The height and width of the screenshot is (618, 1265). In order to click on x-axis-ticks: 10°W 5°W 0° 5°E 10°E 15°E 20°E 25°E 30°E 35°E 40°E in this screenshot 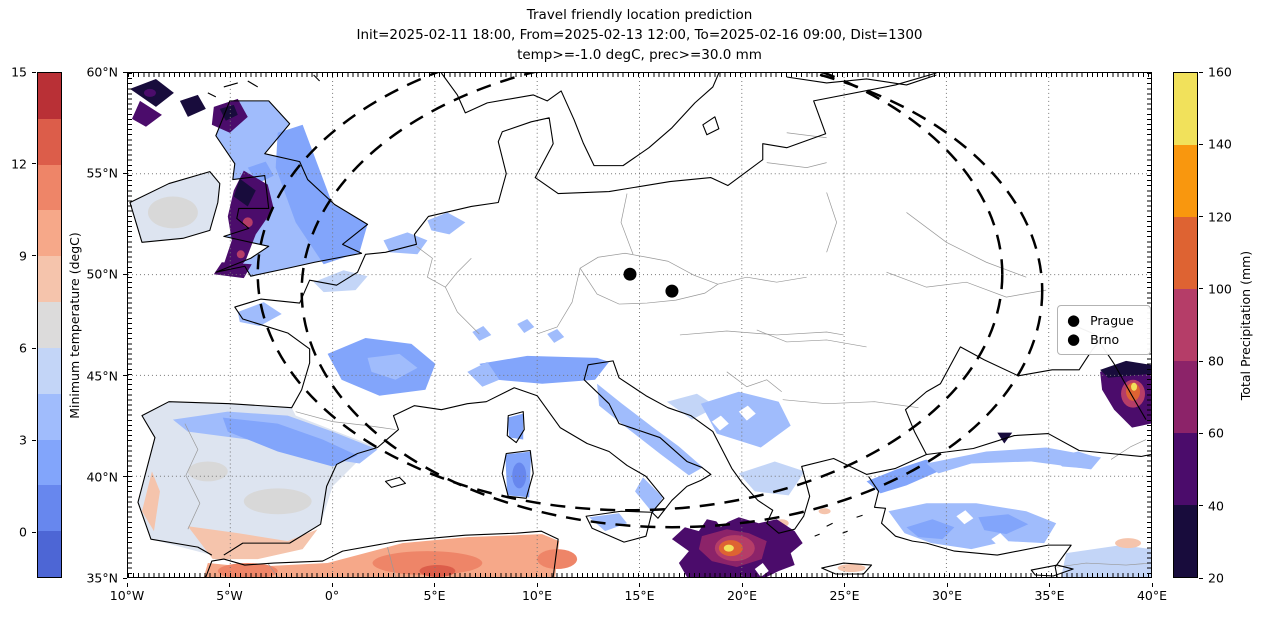, I will do `click(638, 595)`.